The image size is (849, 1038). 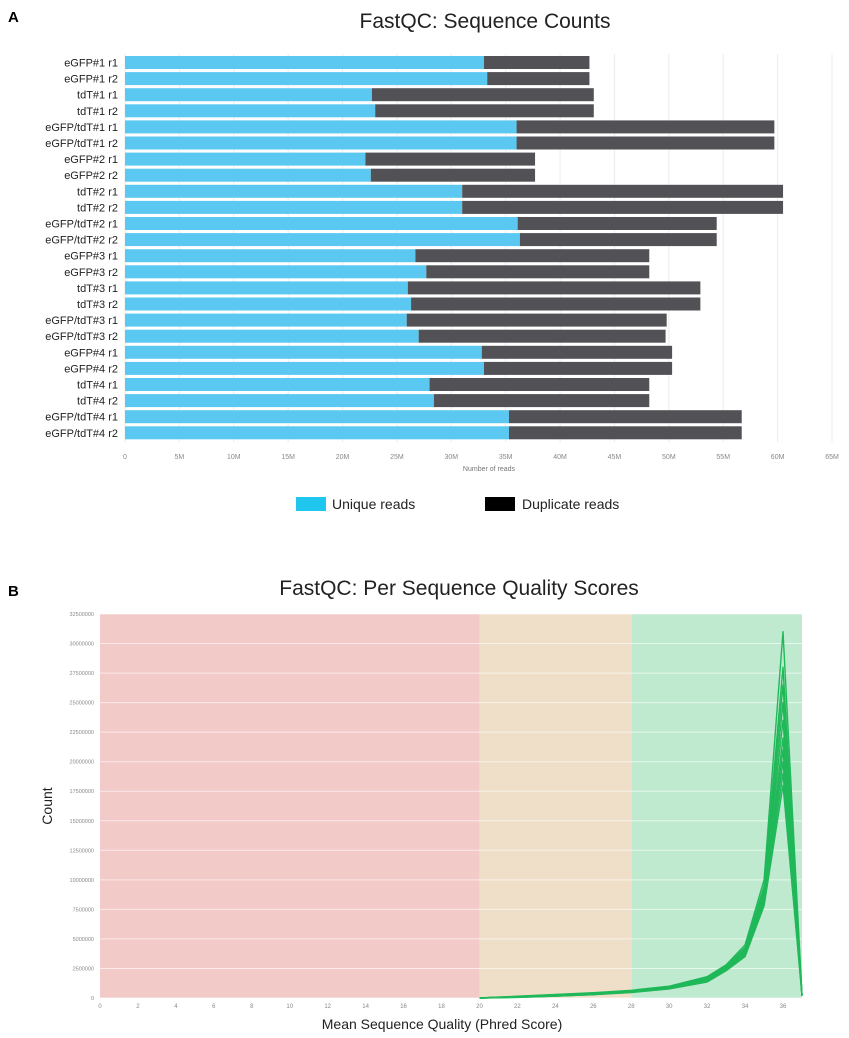 What do you see at coordinates (783, 1007) in the screenshot?
I see `x-tick-label: 36` at bounding box center [783, 1007].